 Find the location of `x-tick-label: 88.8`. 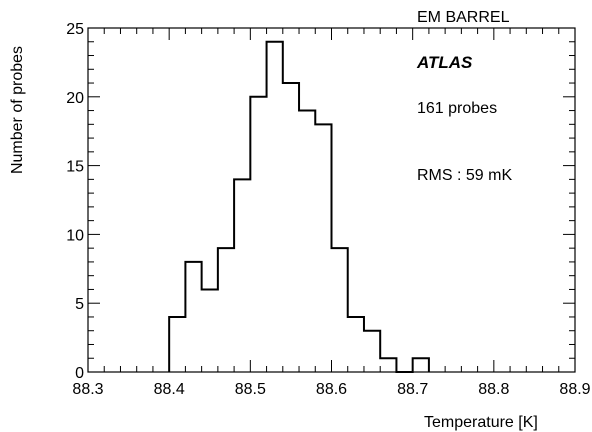

x-tick-label: 88.8 is located at coordinates (493, 389).